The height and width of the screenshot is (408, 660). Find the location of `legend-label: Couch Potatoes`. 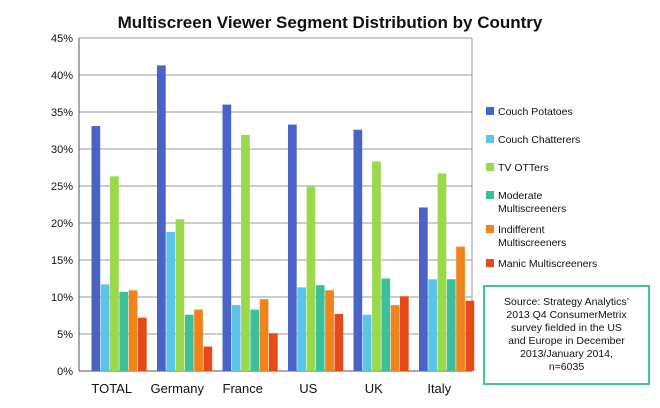

legend-label: Couch Potatoes is located at coordinates (535, 112).